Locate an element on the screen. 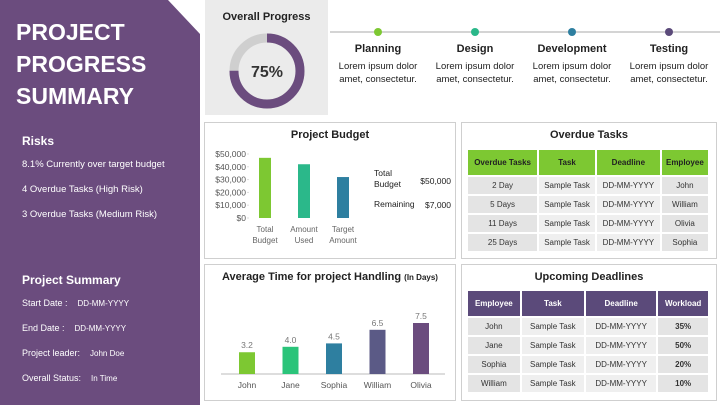 This screenshot has height=405, width=720. table-cell: 5 Days is located at coordinates (502, 204).